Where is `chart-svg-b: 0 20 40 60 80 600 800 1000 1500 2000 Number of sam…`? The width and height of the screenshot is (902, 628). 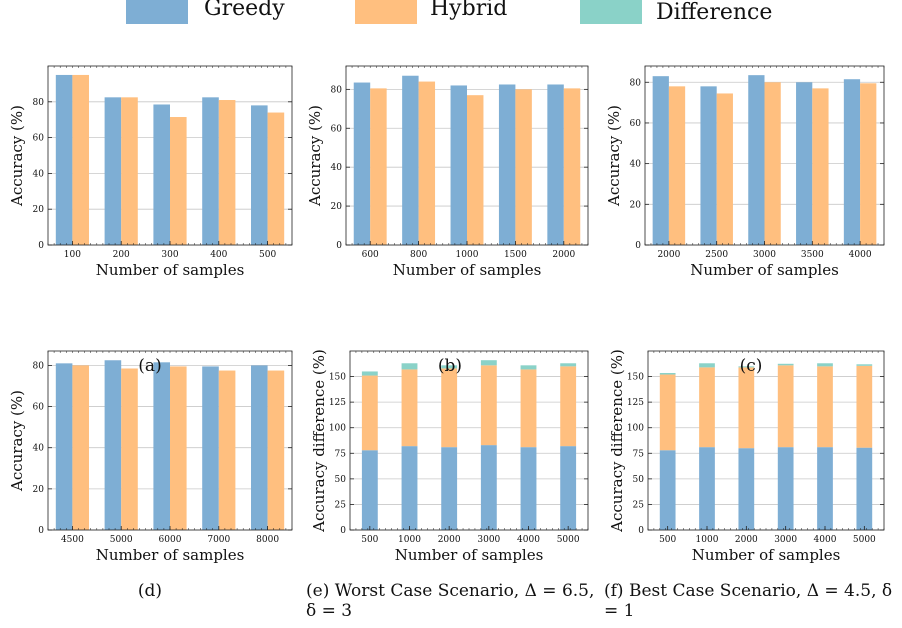
chart-svg-b: 0 20 40 60 80 600 800 1000 1500 2000 Number of sam… is located at coordinates (447, 172).